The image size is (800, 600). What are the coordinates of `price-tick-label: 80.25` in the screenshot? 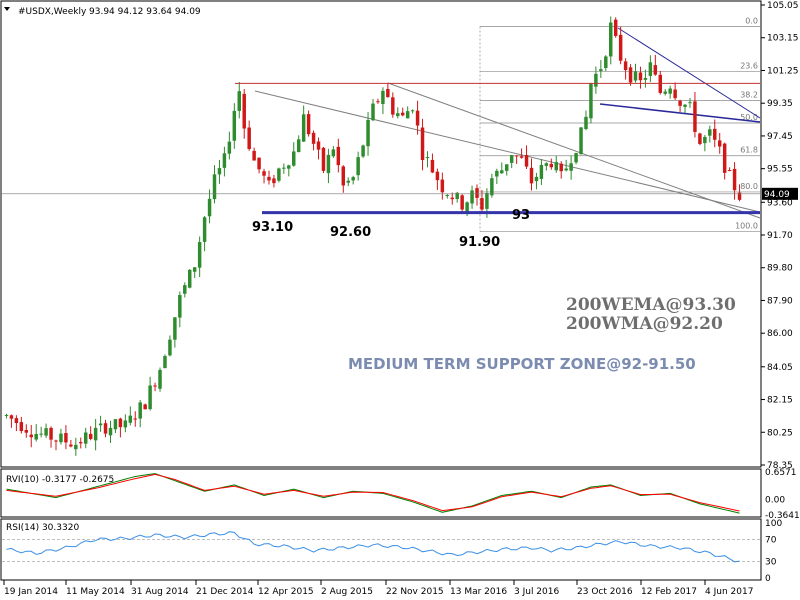 It's located at (780, 433).